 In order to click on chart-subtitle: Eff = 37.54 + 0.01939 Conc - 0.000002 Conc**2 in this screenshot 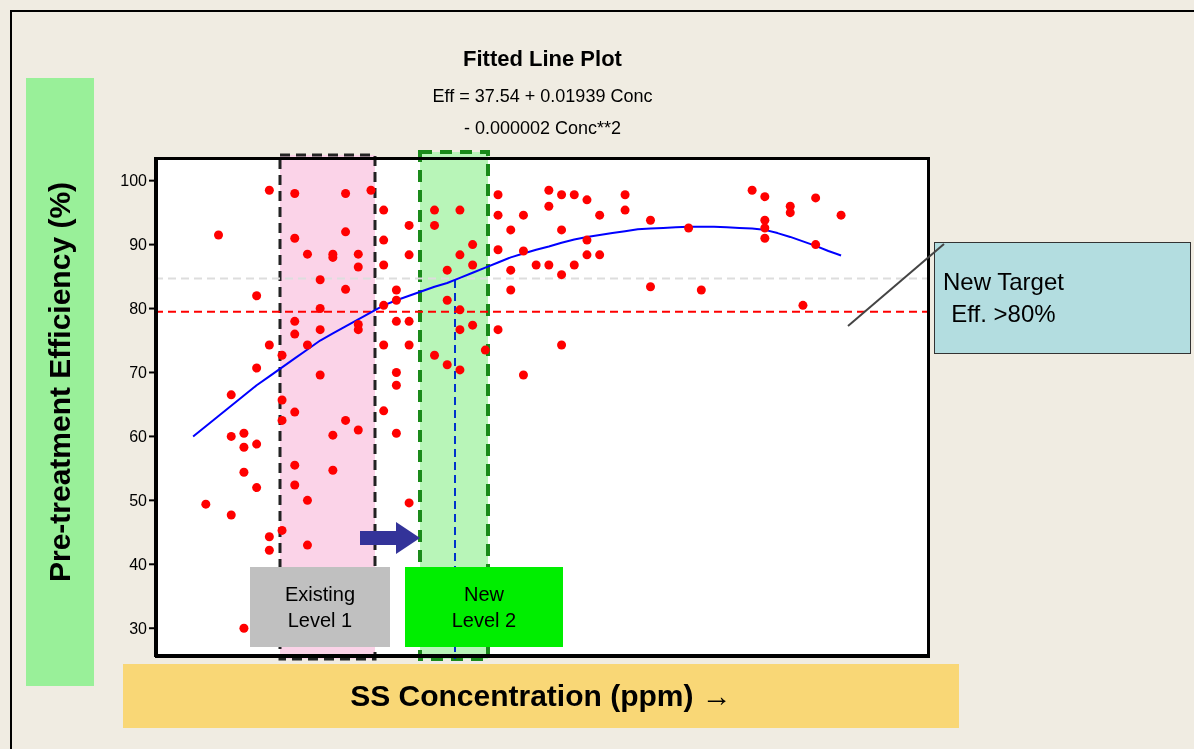, I will do `click(542, 112)`.